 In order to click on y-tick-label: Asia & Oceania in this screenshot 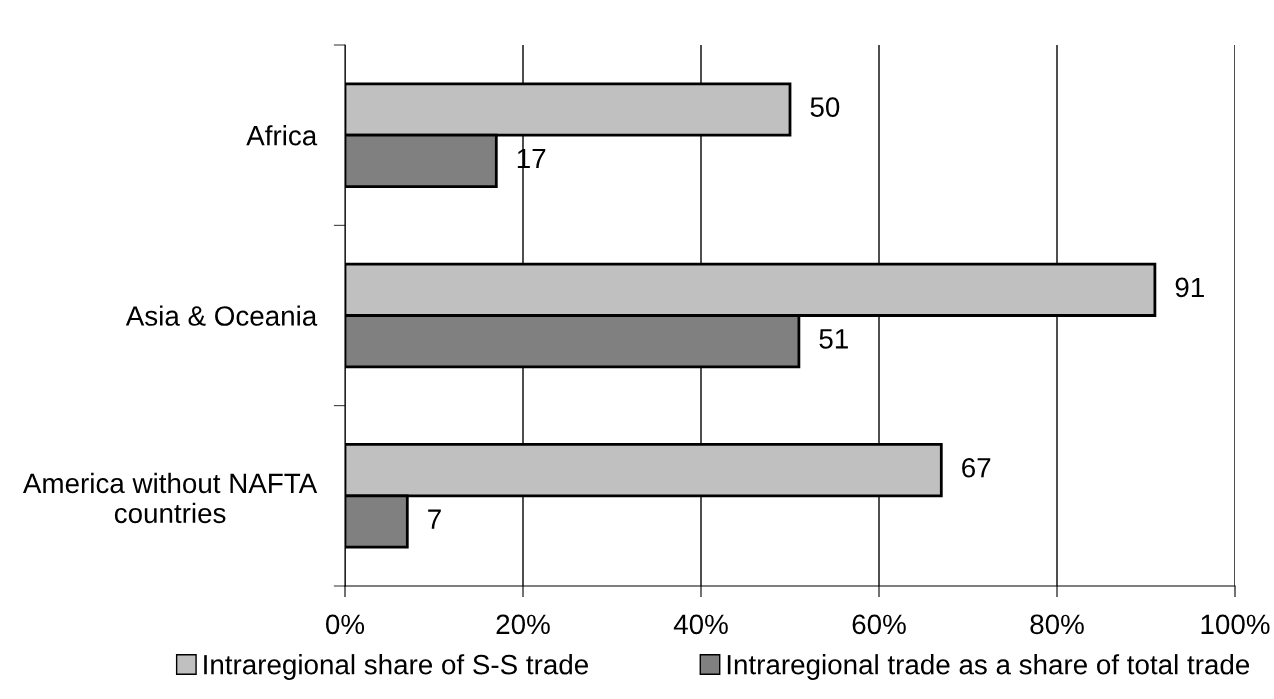, I will do `click(221, 315)`.